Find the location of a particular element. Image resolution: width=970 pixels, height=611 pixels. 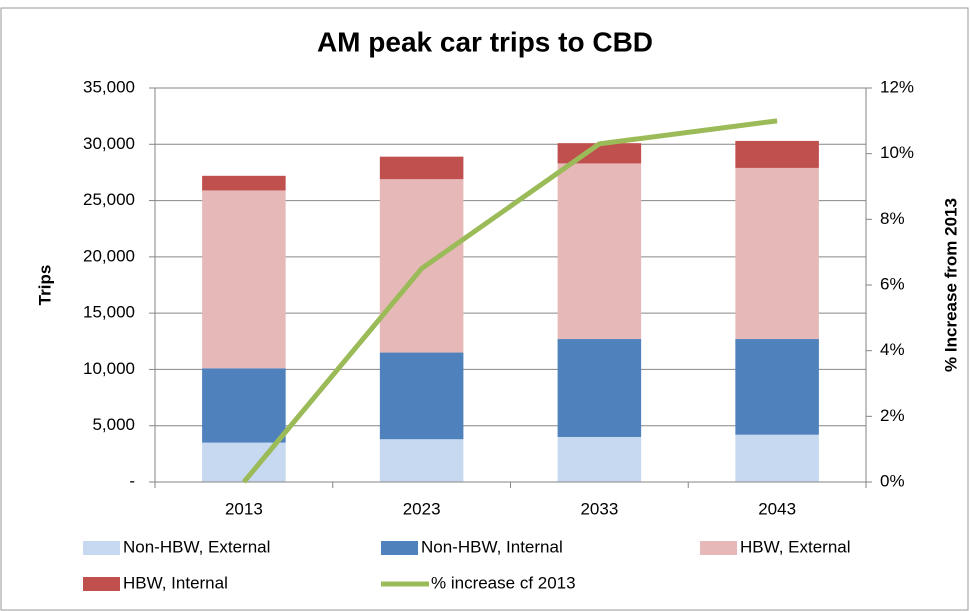

y-axis-title: Trips is located at coordinates (44, 285).